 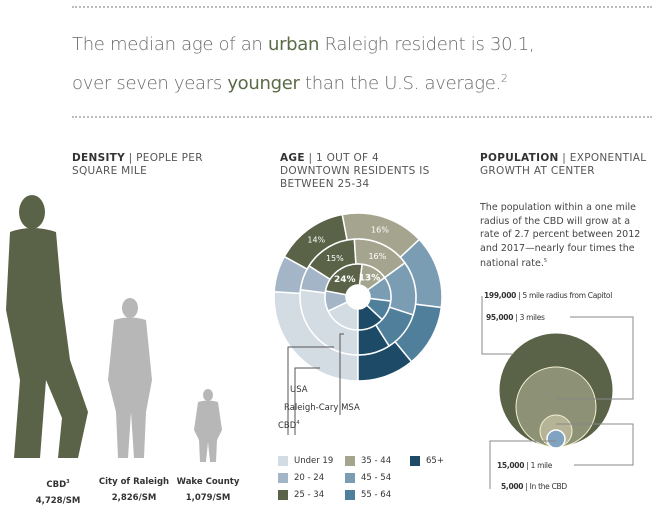 I want to click on divider-bottom, so click(x=362, y=117).